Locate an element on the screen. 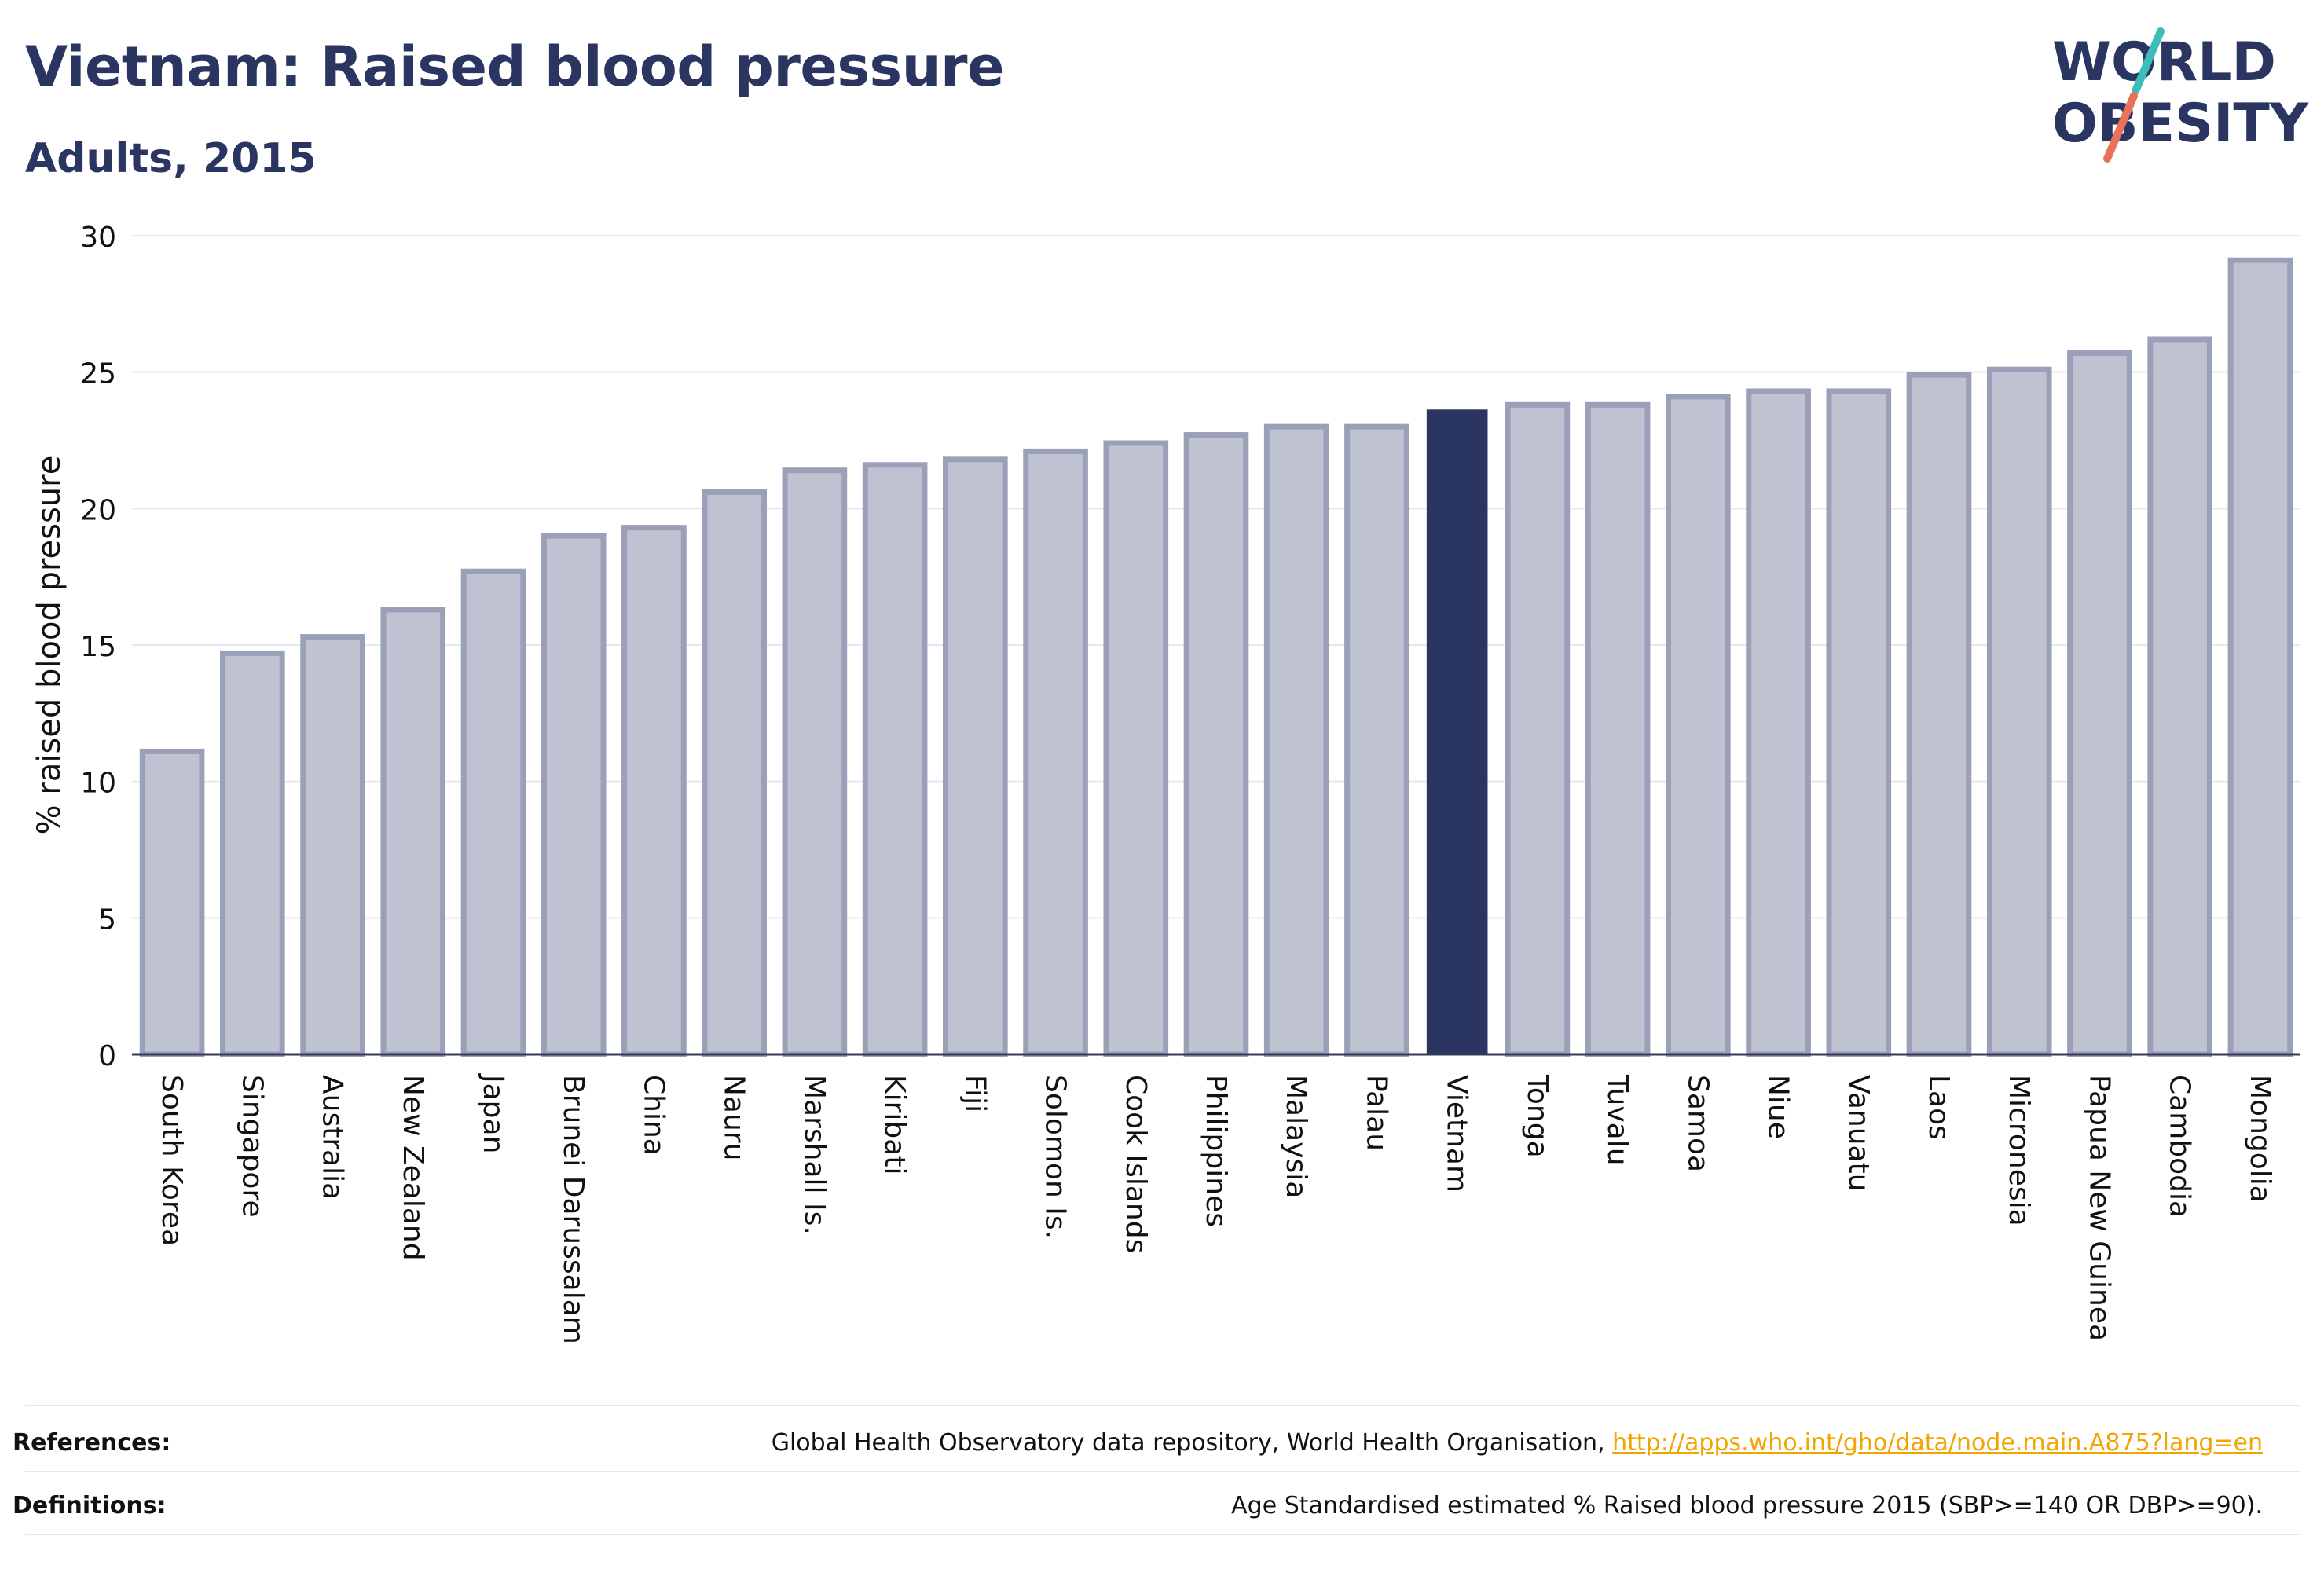 This screenshot has height=1576, width=2324. logo-slash-teal is located at coordinates (2148, 61).